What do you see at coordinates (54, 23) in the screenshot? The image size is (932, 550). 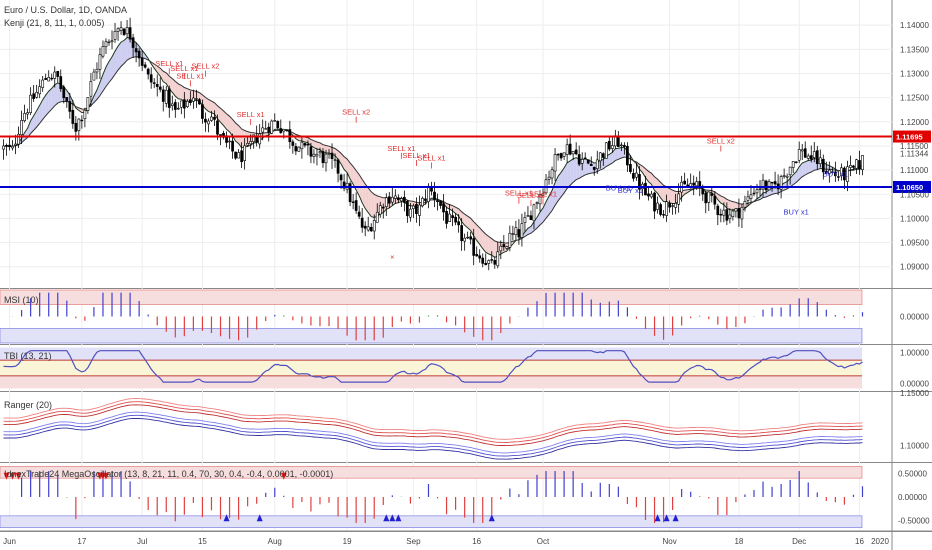 I see `kenji-indicator-title: Kenji (21, 8, 11, 1, 0.005)` at bounding box center [54, 23].